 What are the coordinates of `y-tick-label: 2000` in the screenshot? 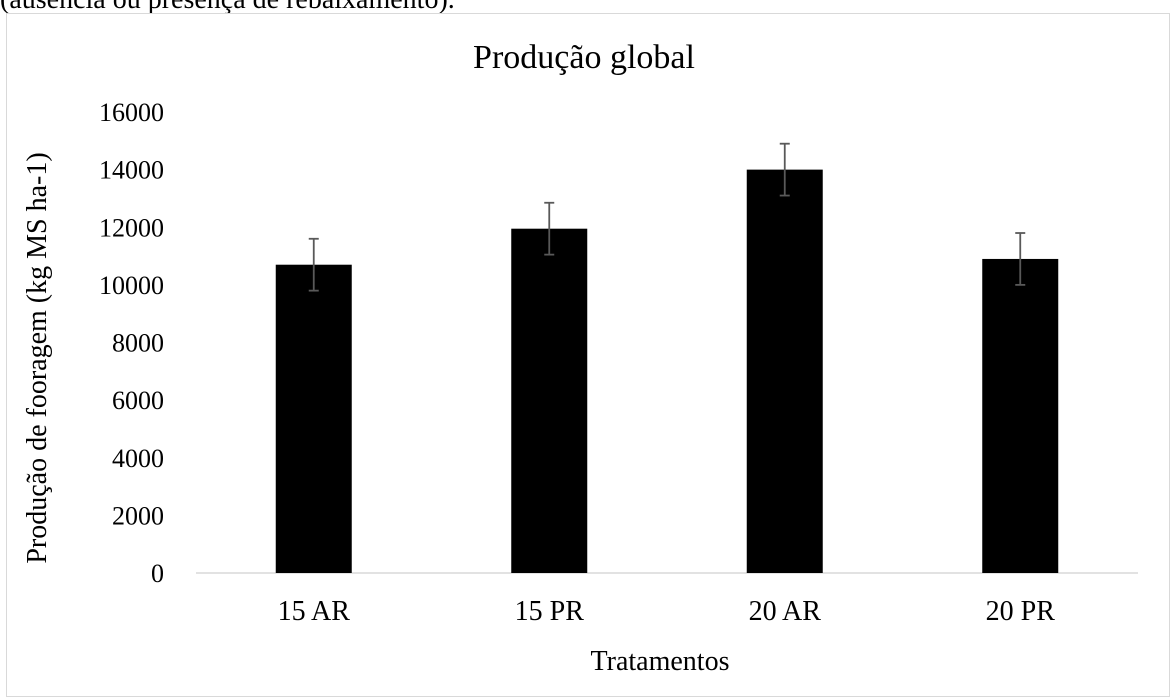 It's located at (138, 515).